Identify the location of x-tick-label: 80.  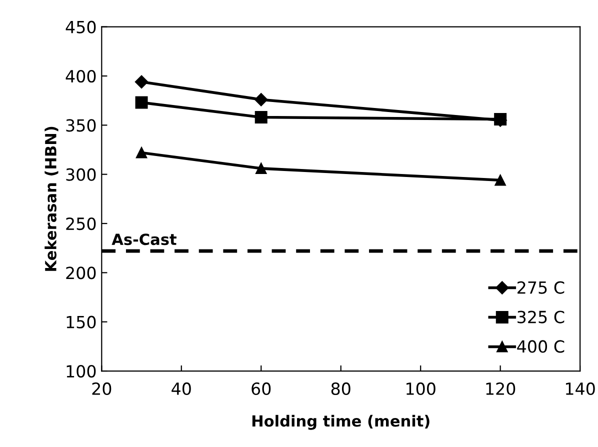
(340, 389).